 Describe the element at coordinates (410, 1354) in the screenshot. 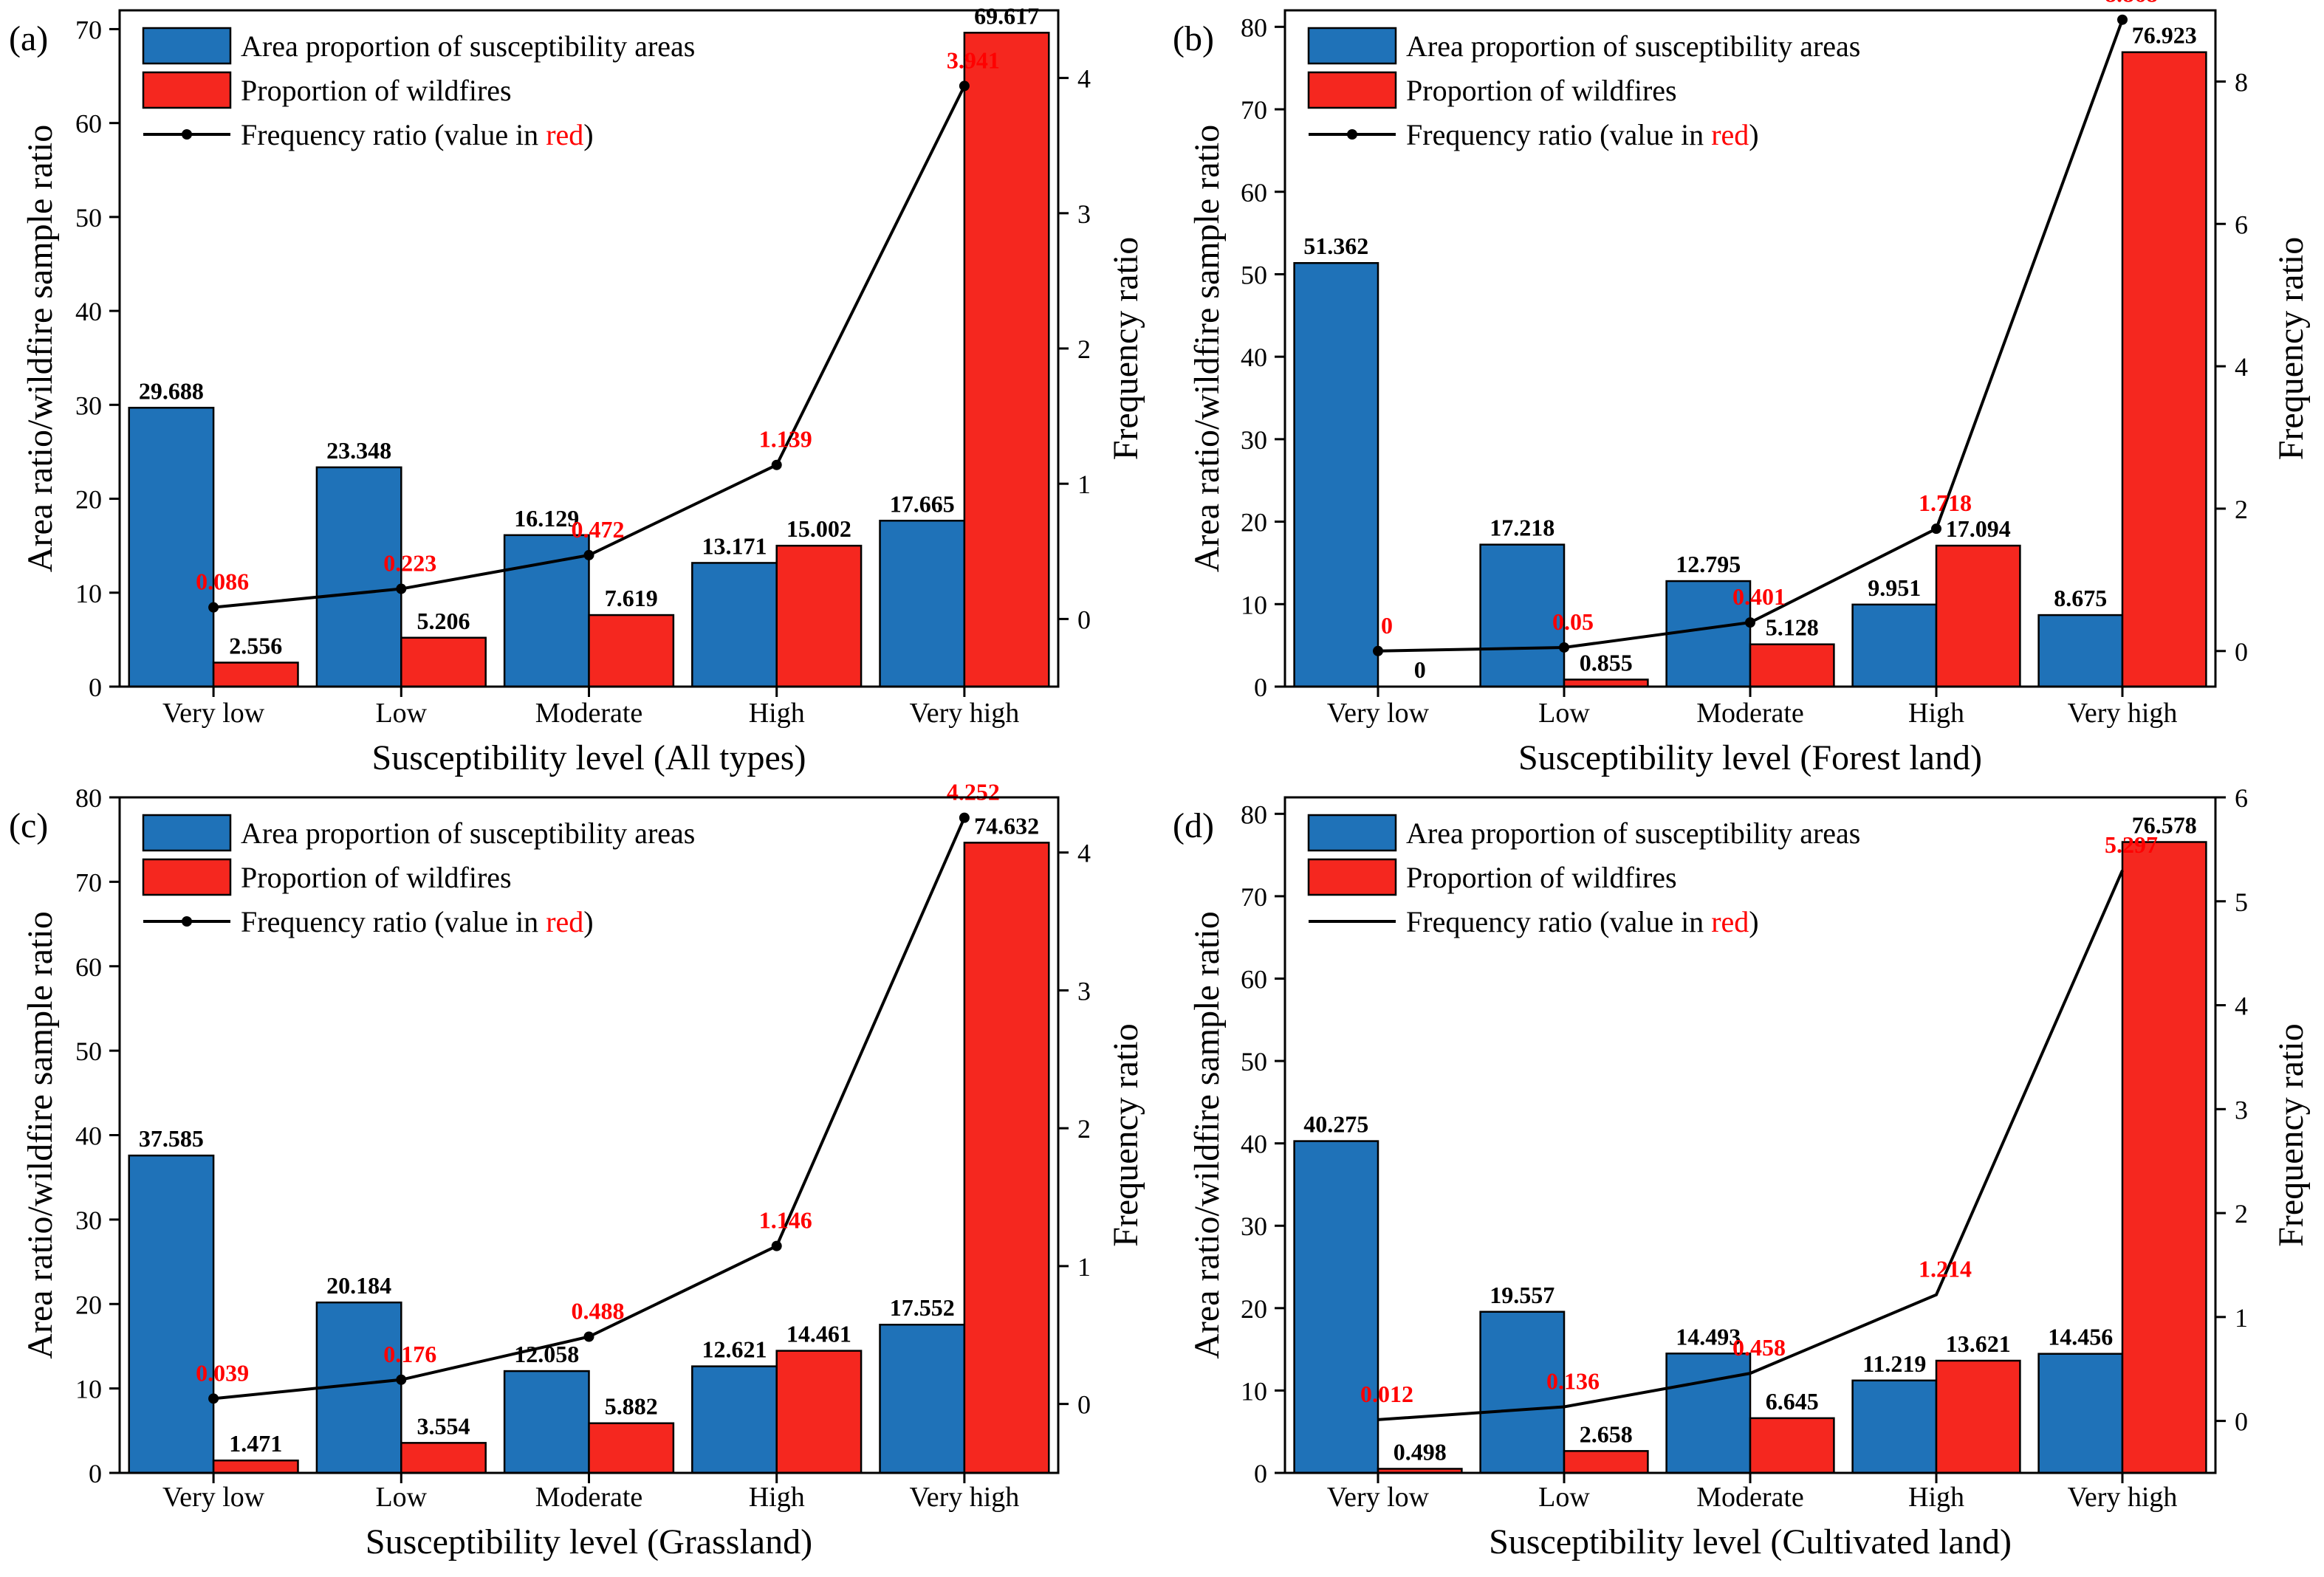

I see `frequency-ratio-label: 0.176` at that location.